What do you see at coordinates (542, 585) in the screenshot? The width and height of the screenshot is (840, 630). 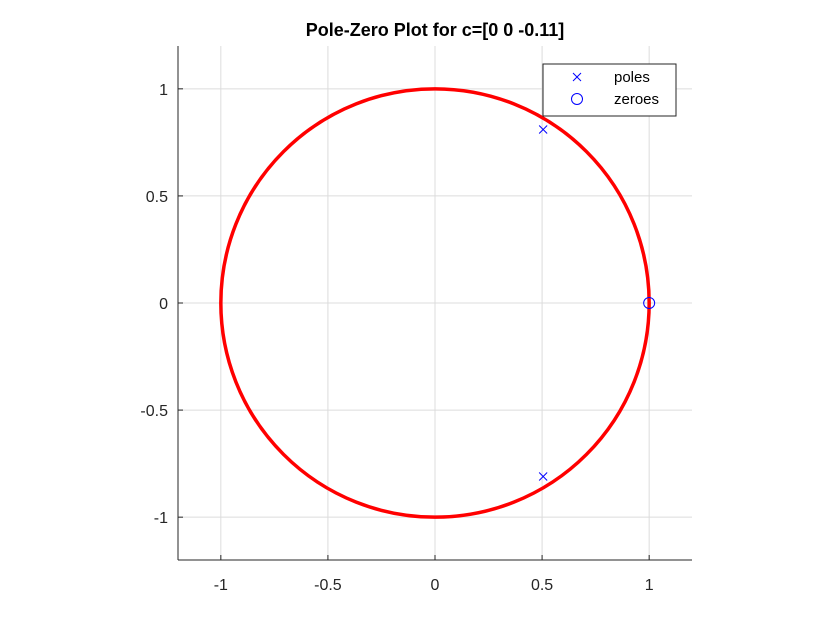 I see `x-tick-label: 0.5` at bounding box center [542, 585].